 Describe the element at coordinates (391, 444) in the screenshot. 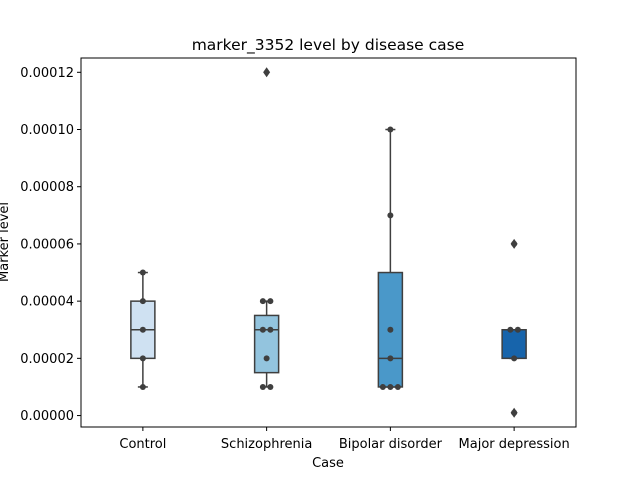

I see `x-tick-label: Bipolar disorder` at that location.